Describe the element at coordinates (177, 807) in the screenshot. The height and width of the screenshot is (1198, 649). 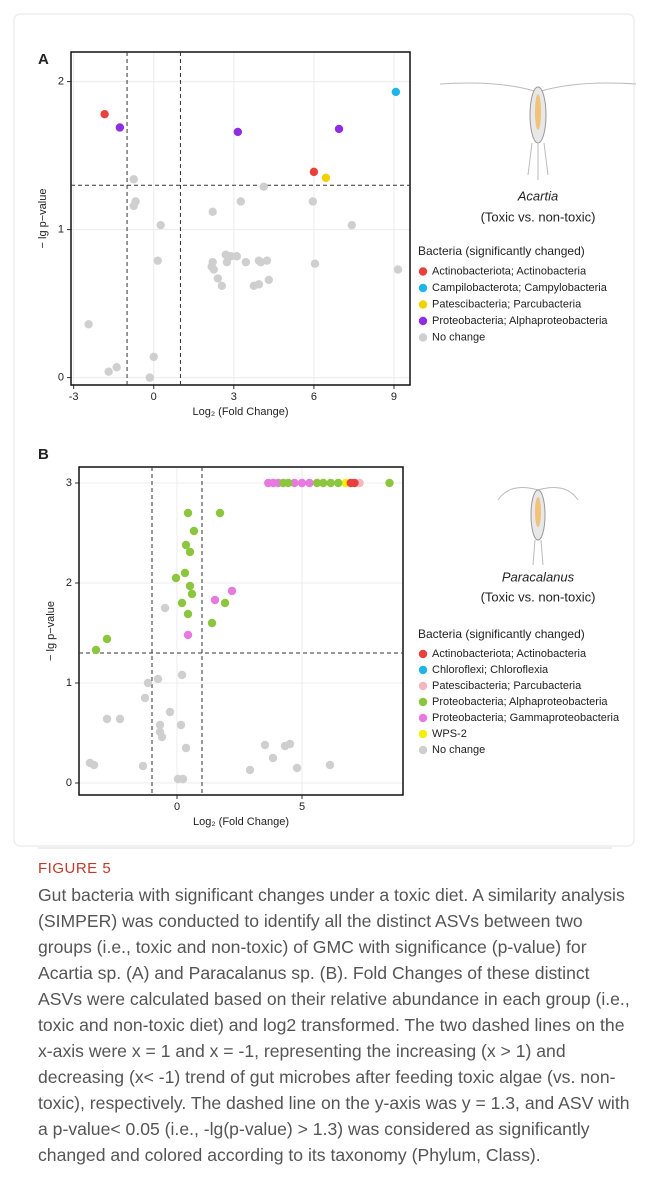
I see `x-tick-label: 0` at that location.